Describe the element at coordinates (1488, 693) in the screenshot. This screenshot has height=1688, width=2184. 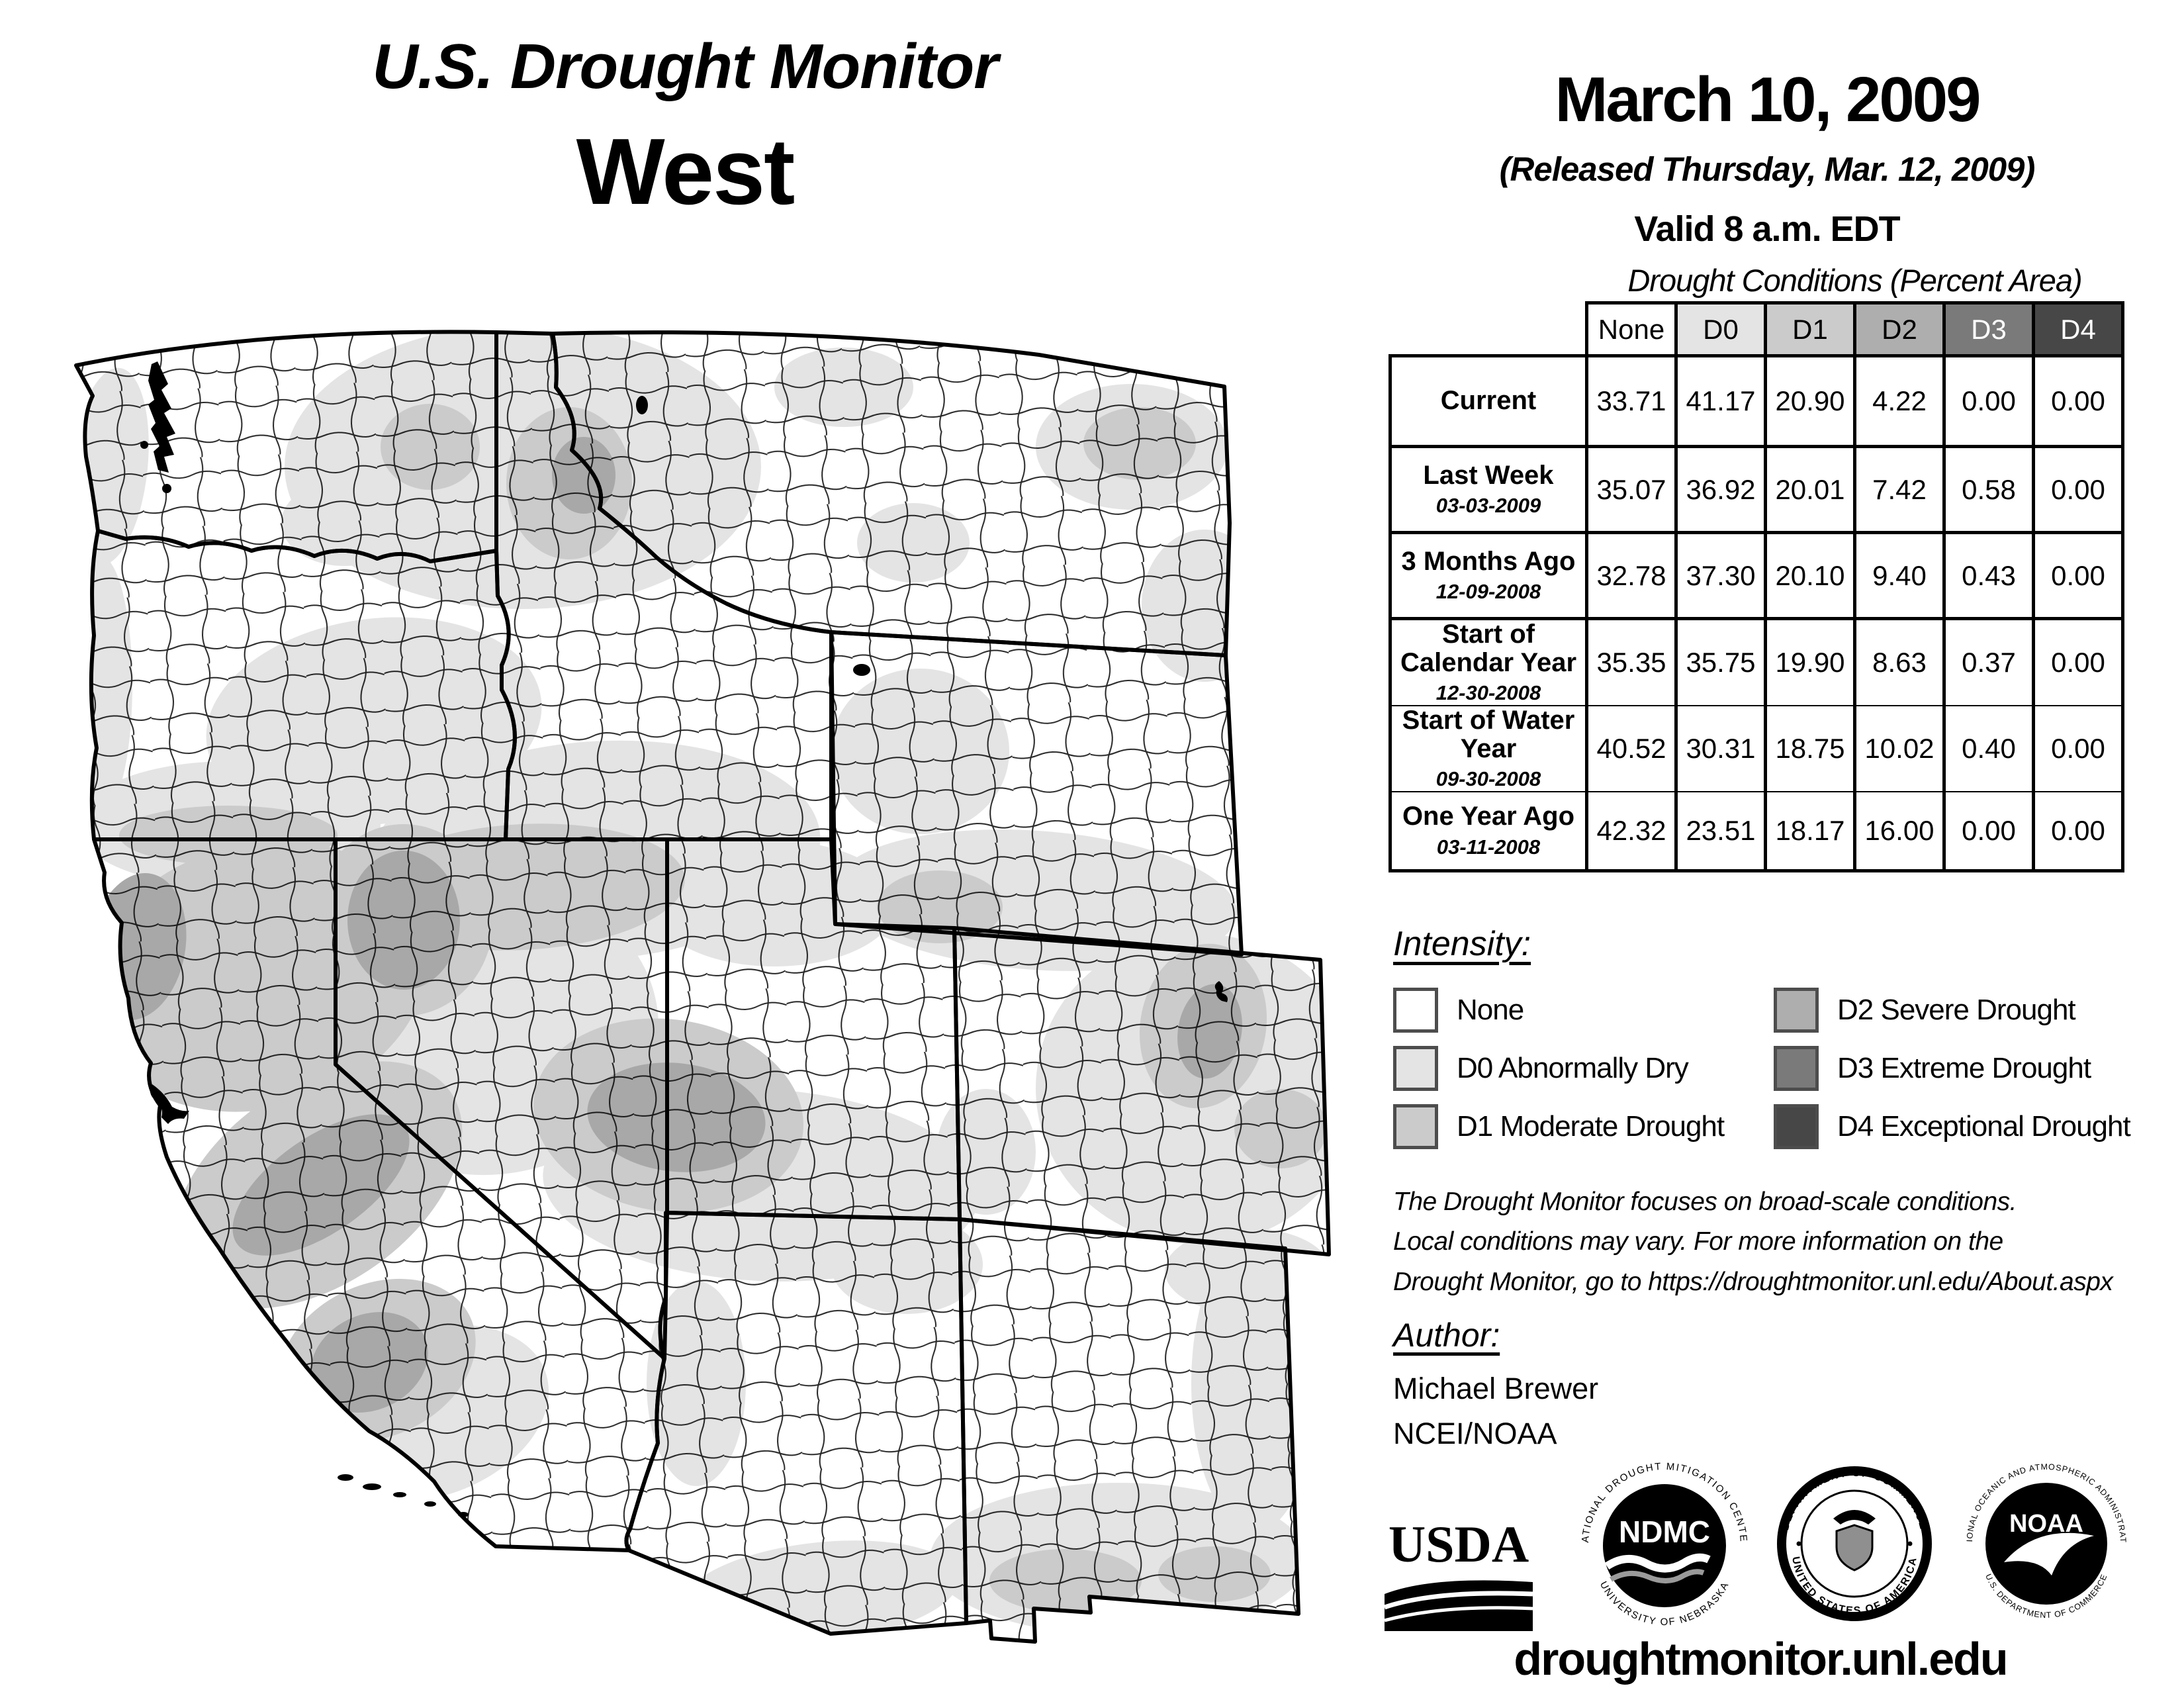
I see `row-date: 12-30-2008` at that location.